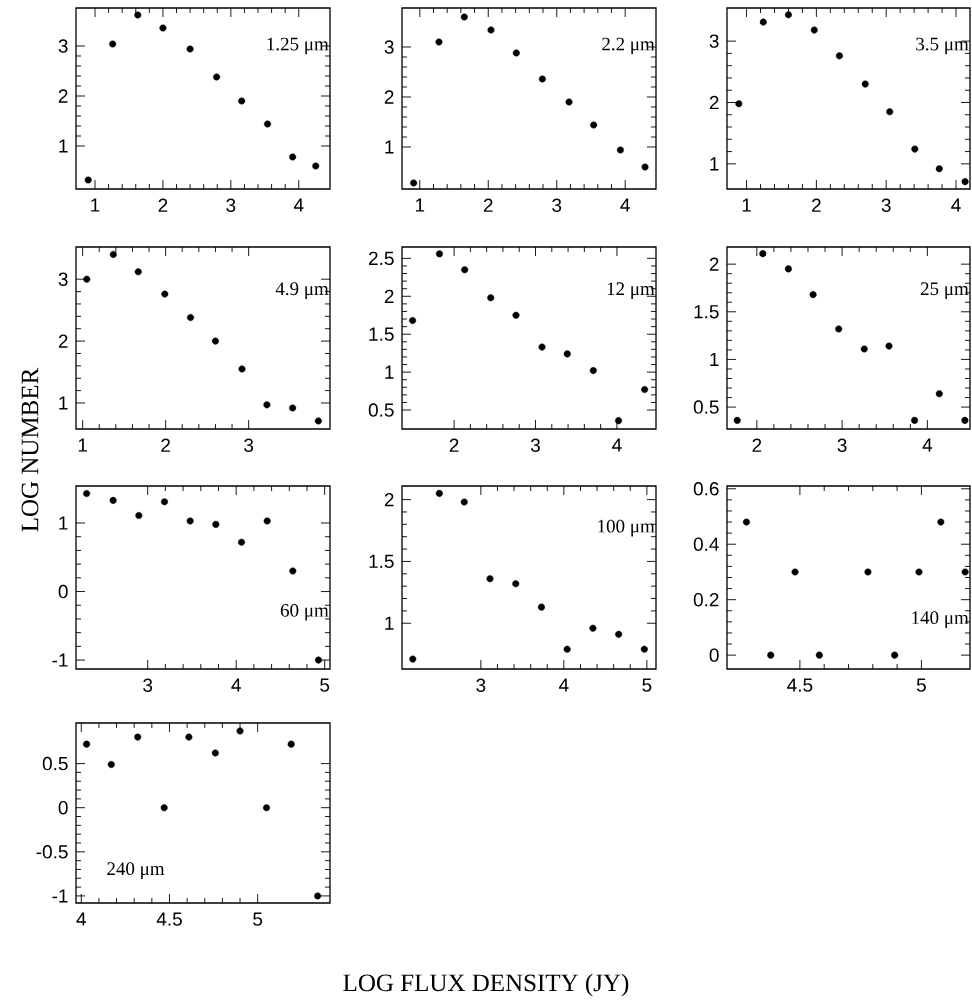 The height and width of the screenshot is (1005, 972). What do you see at coordinates (942, 46) in the screenshot?
I see `annotation: 3.5 μm` at bounding box center [942, 46].